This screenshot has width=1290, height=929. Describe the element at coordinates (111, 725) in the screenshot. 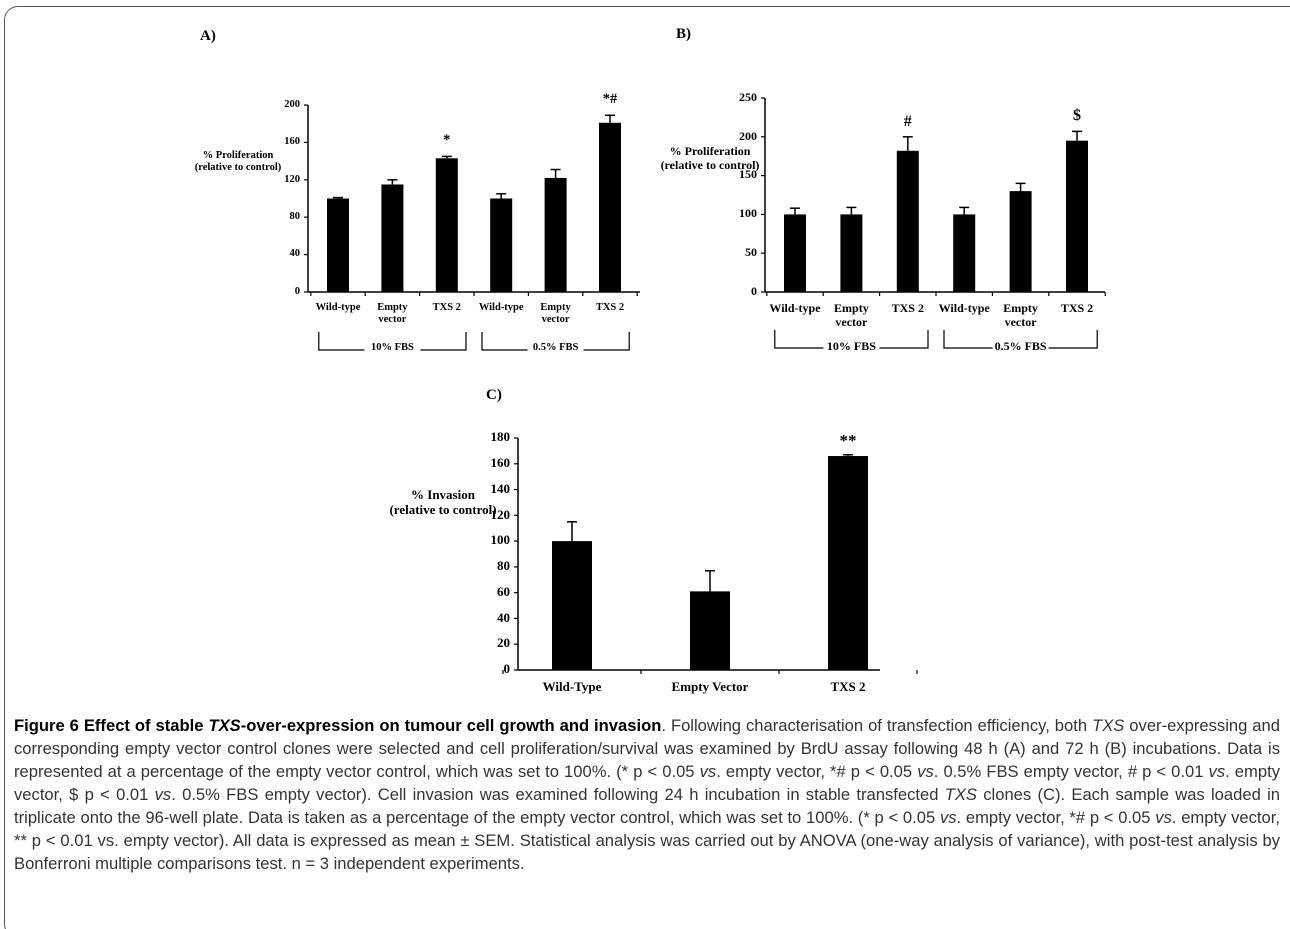

I see `caption-bold: Figure 6 Effect of stable` at that location.